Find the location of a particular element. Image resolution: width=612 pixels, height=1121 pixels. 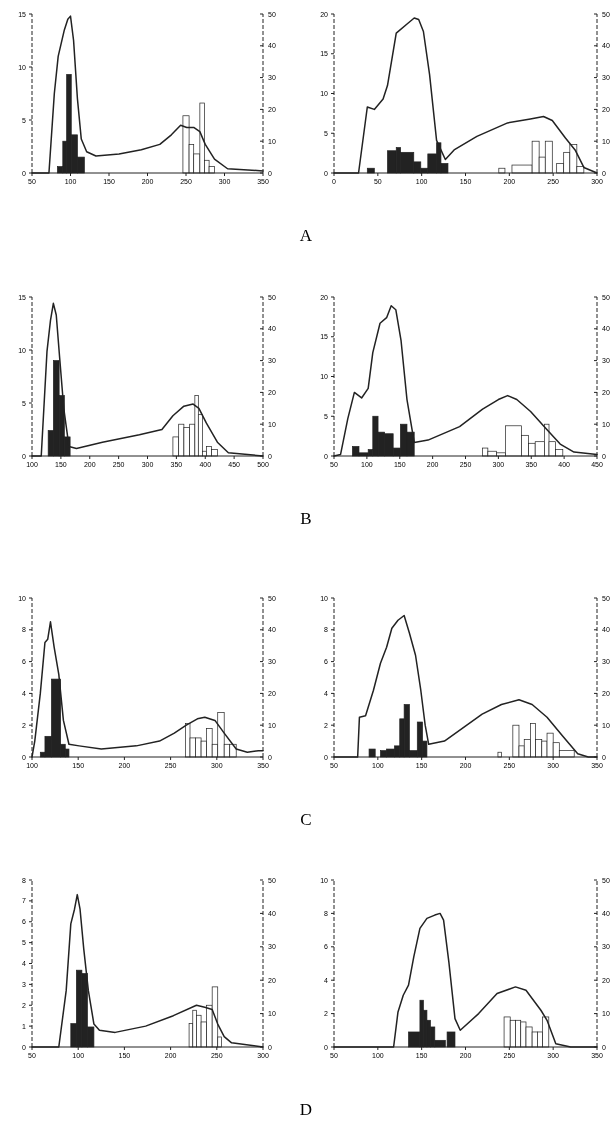

text: D is located at coordinates (306, 1109).